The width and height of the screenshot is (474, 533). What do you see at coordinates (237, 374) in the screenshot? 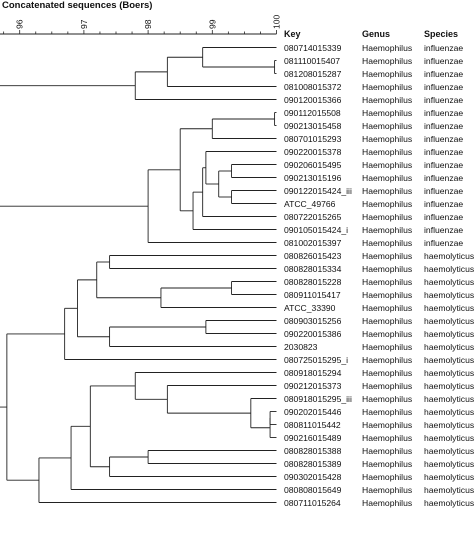
I see `table-row: 080918015294 Haemophilus haemolyticus` at bounding box center [237, 374].